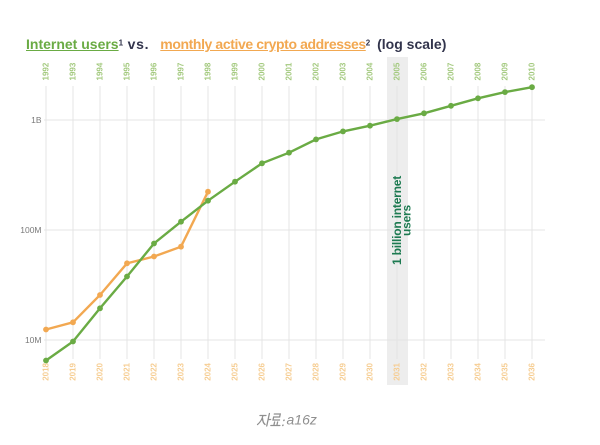  What do you see at coordinates (235, 71) in the screenshot?
I see `svg-text: 1999` at bounding box center [235, 71].